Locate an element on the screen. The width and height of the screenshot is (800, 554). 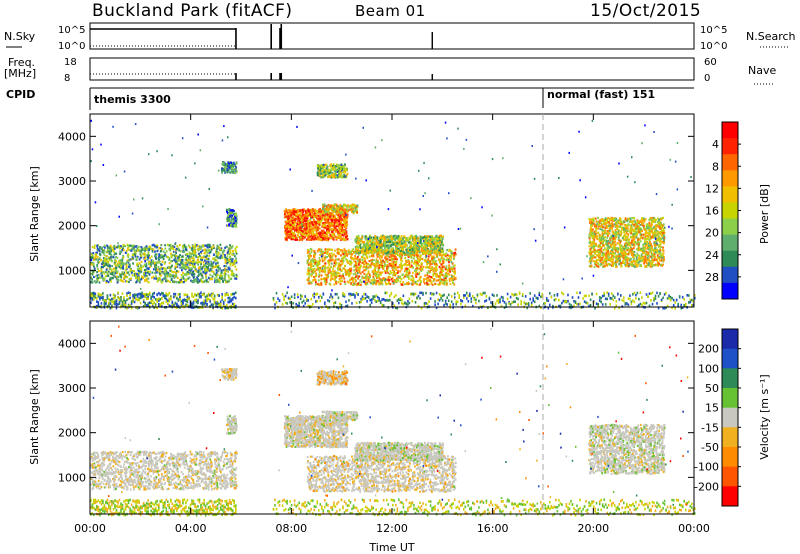
date-label: 15/Oct/2015 is located at coordinates (645, 11).